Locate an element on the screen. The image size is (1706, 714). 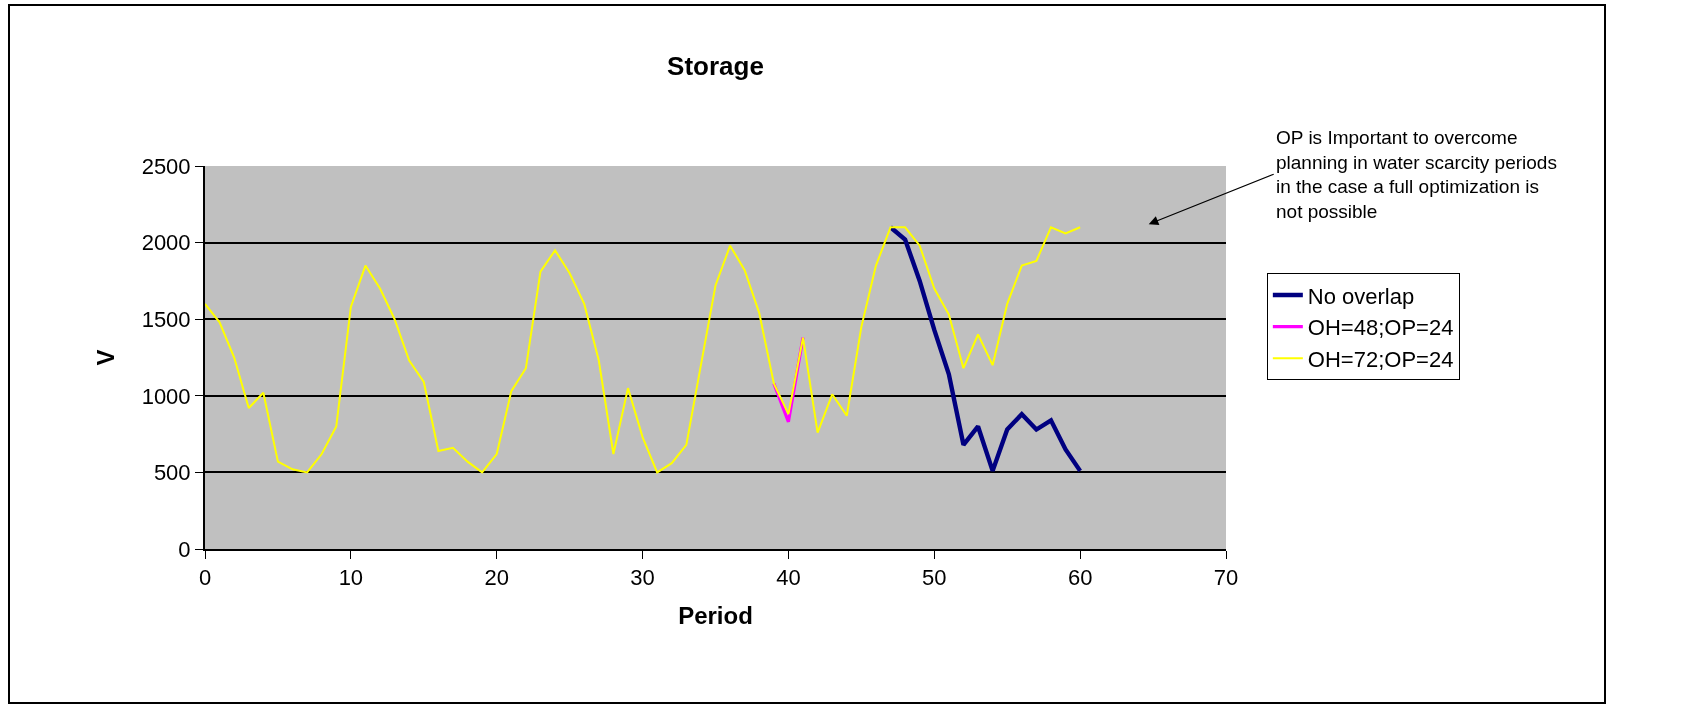
x-tick-label: 70 is located at coordinates (1226, 578).